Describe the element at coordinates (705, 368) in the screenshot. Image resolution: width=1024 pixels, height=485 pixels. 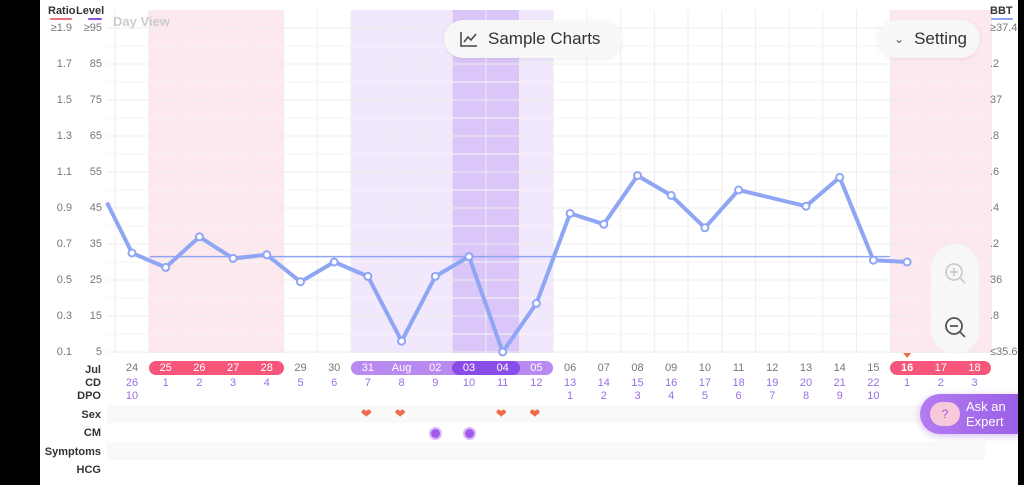
I see `day-label: 10` at that location.